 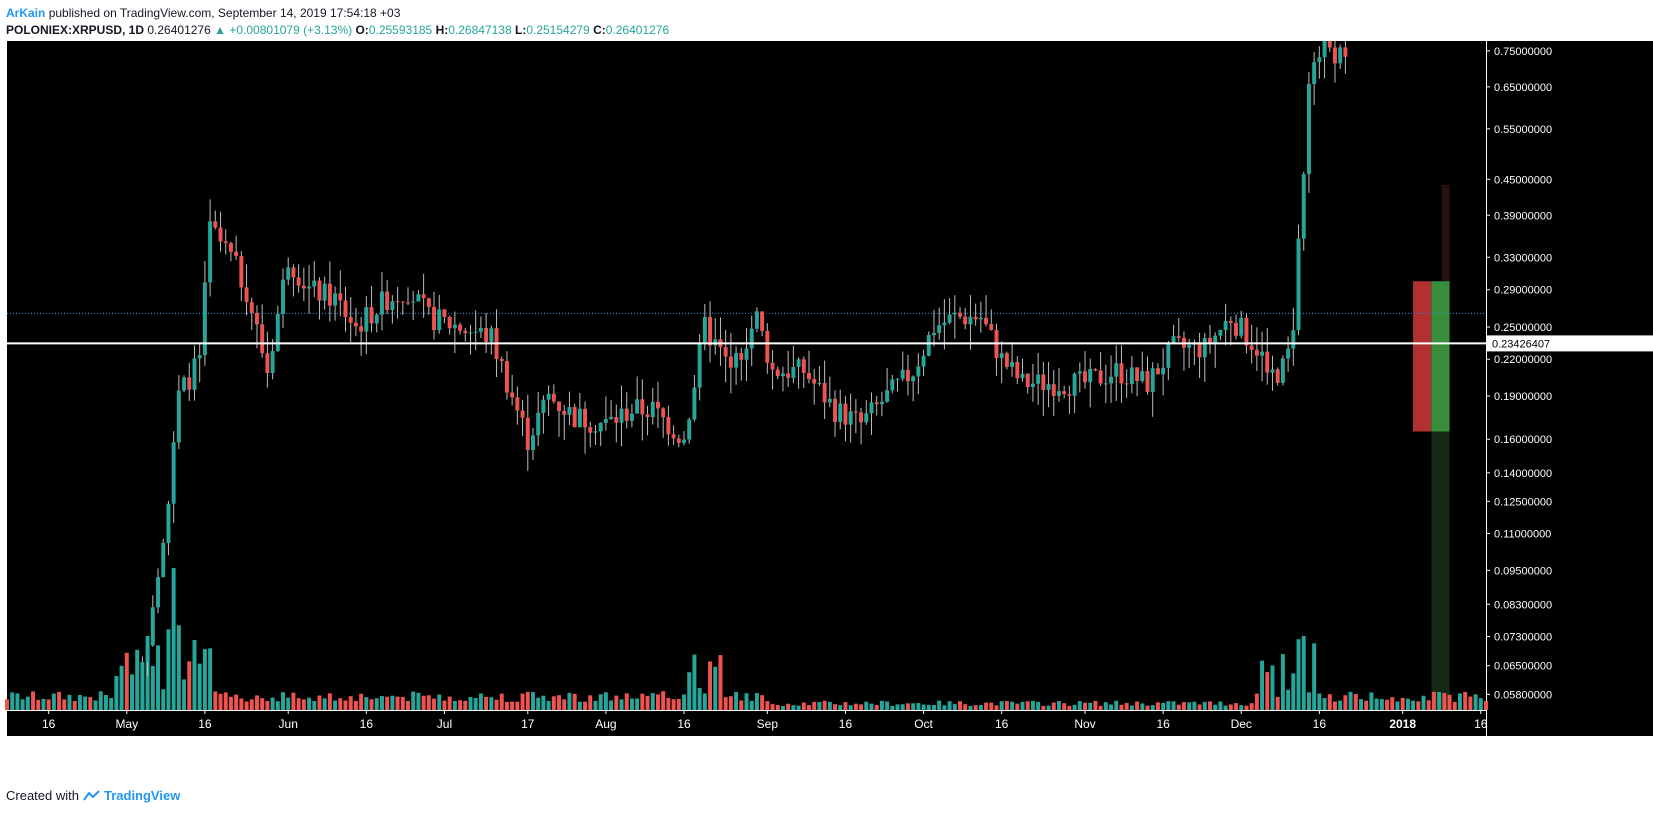 What do you see at coordinates (1523, 605) in the screenshot?
I see `price-tick-label: 0.08300000` at bounding box center [1523, 605].